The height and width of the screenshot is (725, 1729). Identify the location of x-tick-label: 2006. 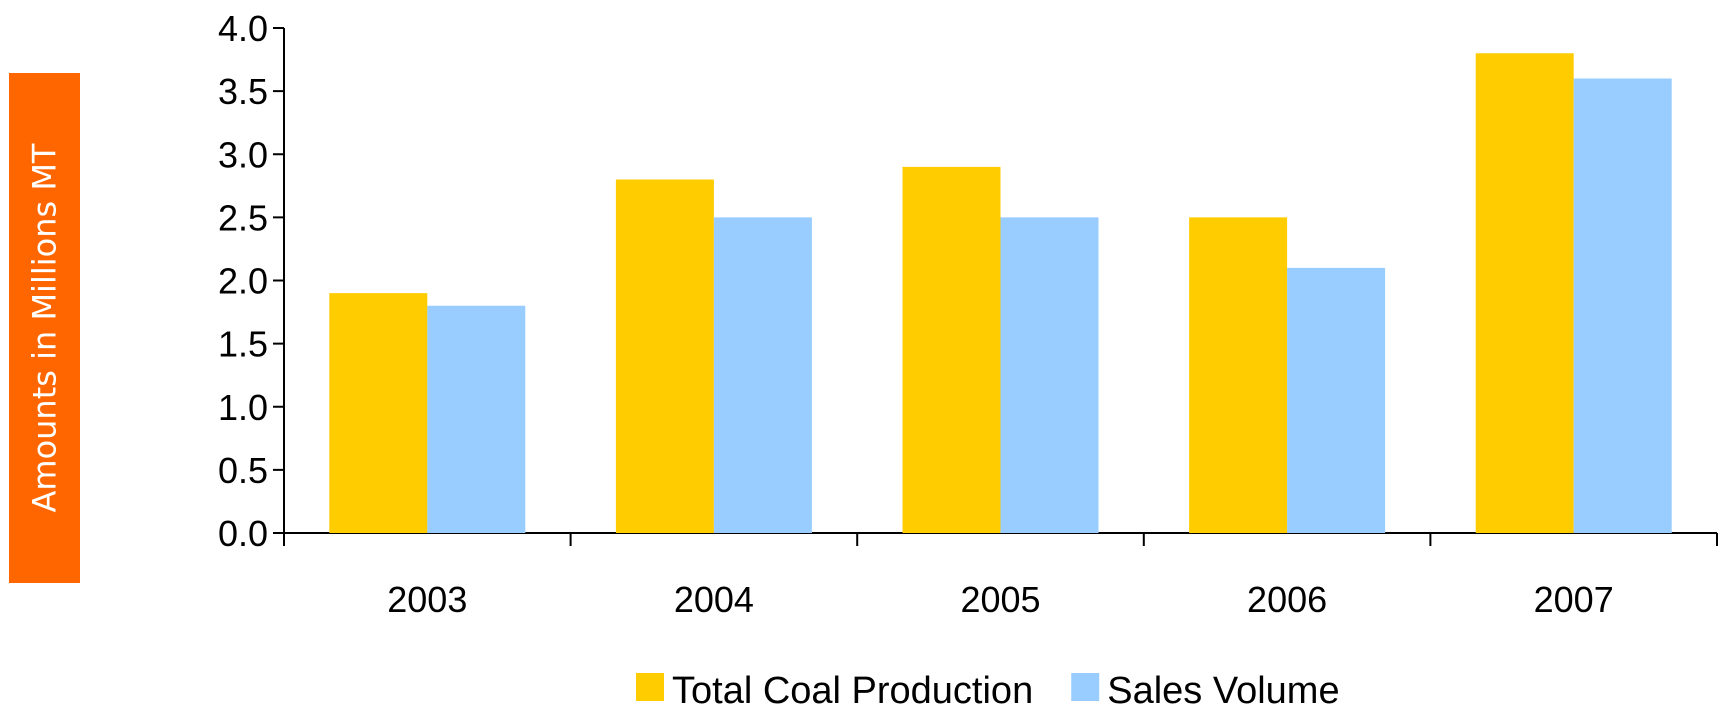
(1287, 599).